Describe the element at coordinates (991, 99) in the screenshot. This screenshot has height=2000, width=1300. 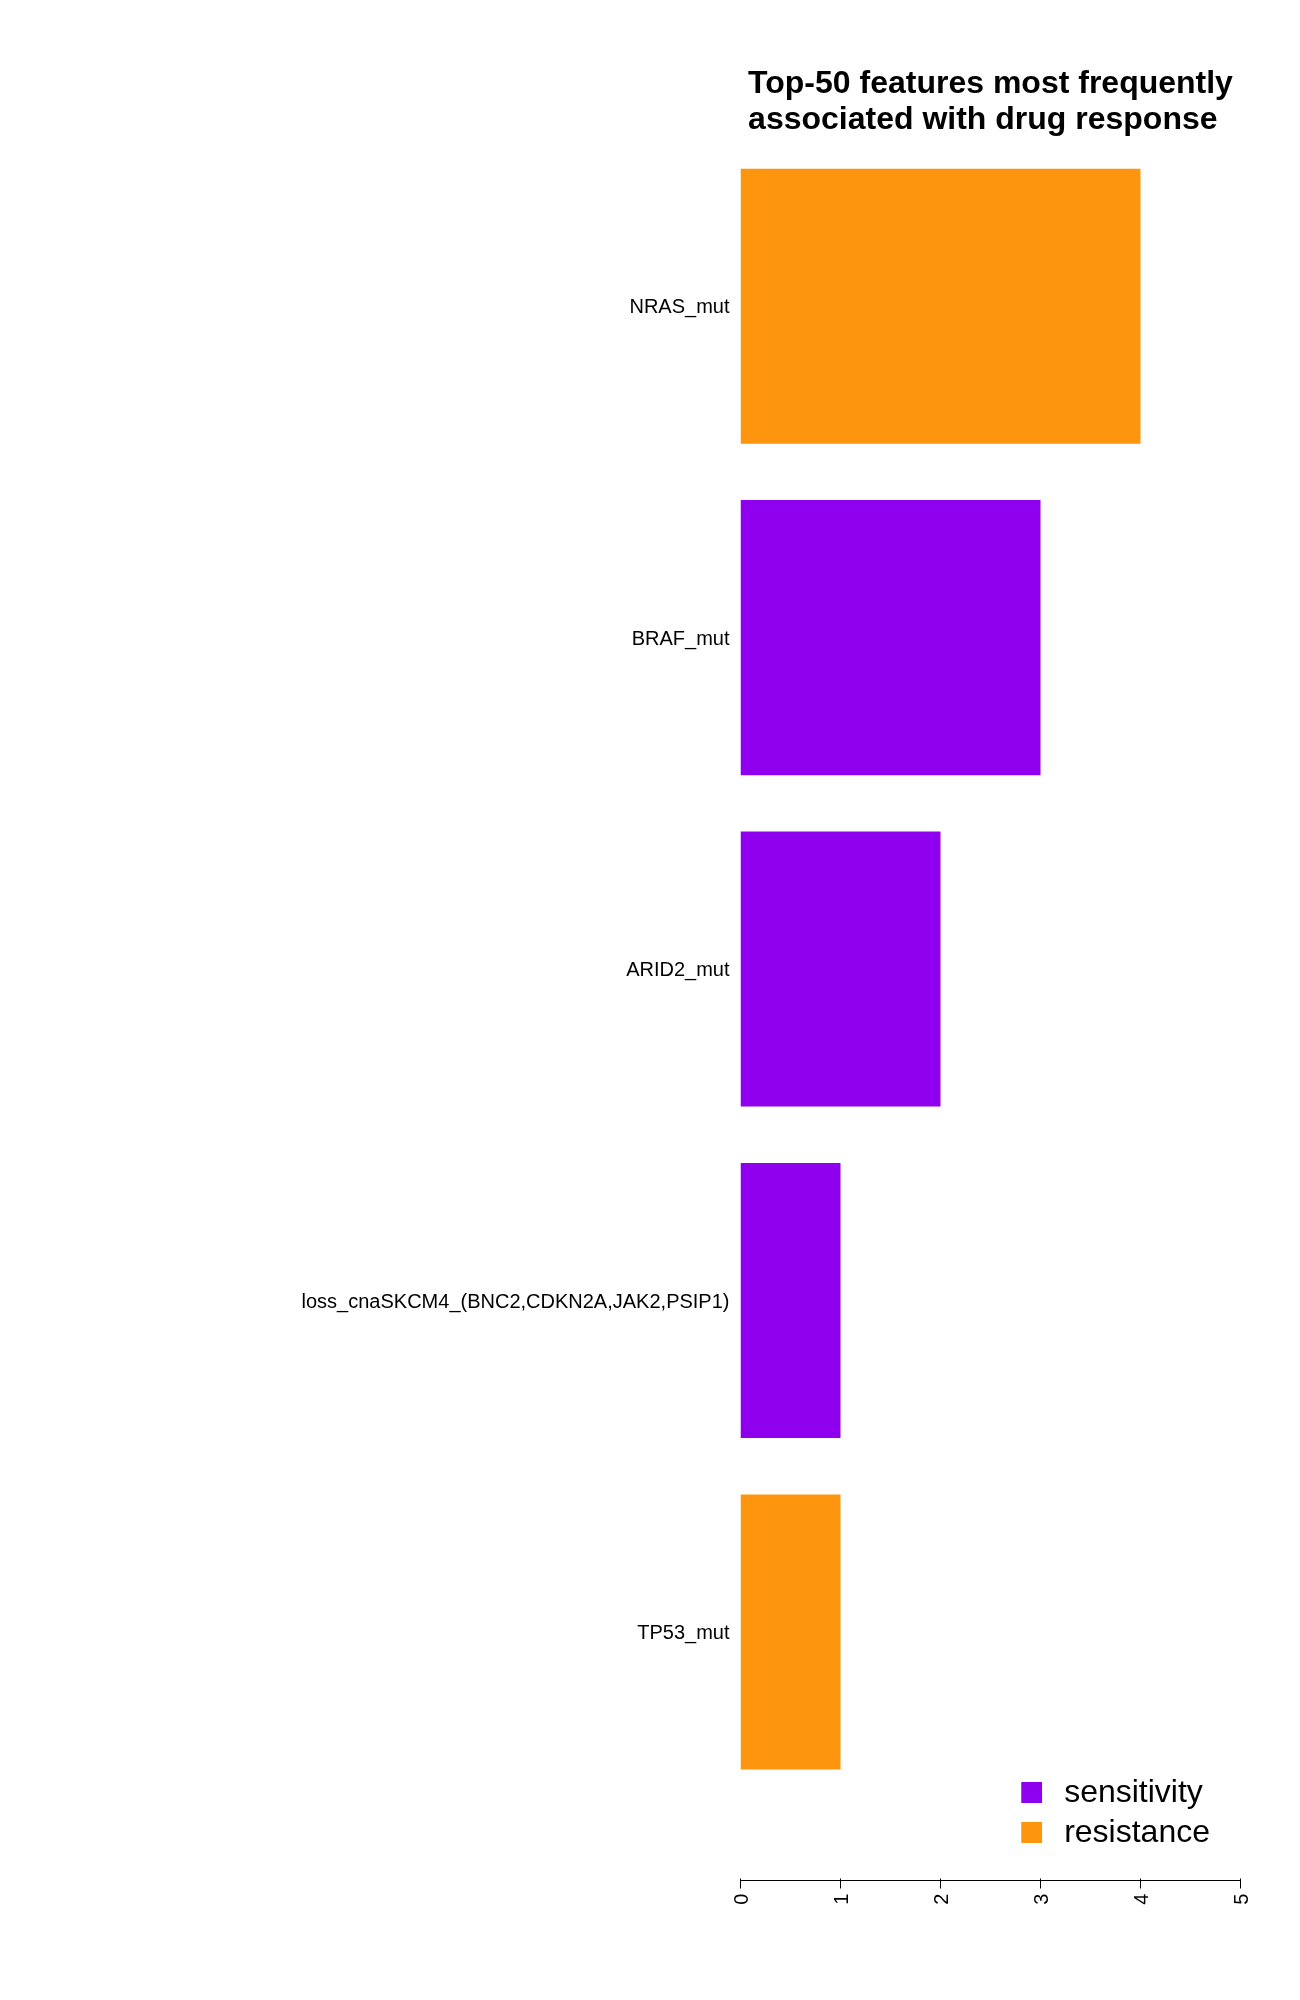
I see `chart-title: Top-50 features most frequently associated with drug response` at that location.